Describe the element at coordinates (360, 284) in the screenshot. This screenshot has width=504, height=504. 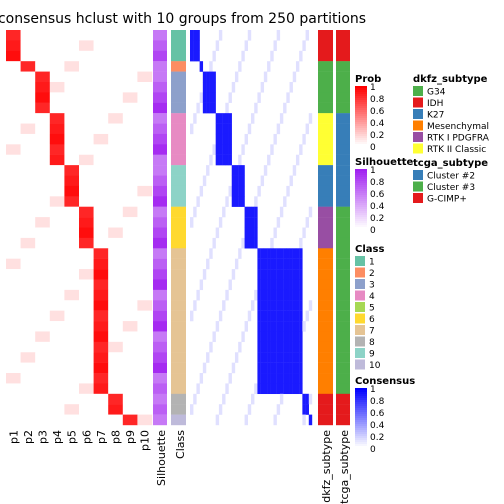
I see `class-legend-swatch` at that location.